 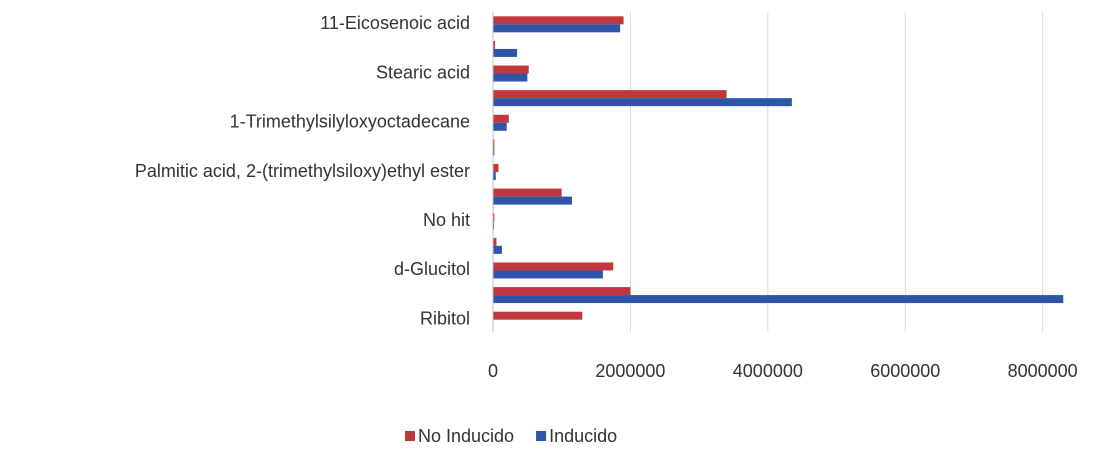 I want to click on y-tick-label: 11-Eicosenoic acid, so click(x=395, y=23).